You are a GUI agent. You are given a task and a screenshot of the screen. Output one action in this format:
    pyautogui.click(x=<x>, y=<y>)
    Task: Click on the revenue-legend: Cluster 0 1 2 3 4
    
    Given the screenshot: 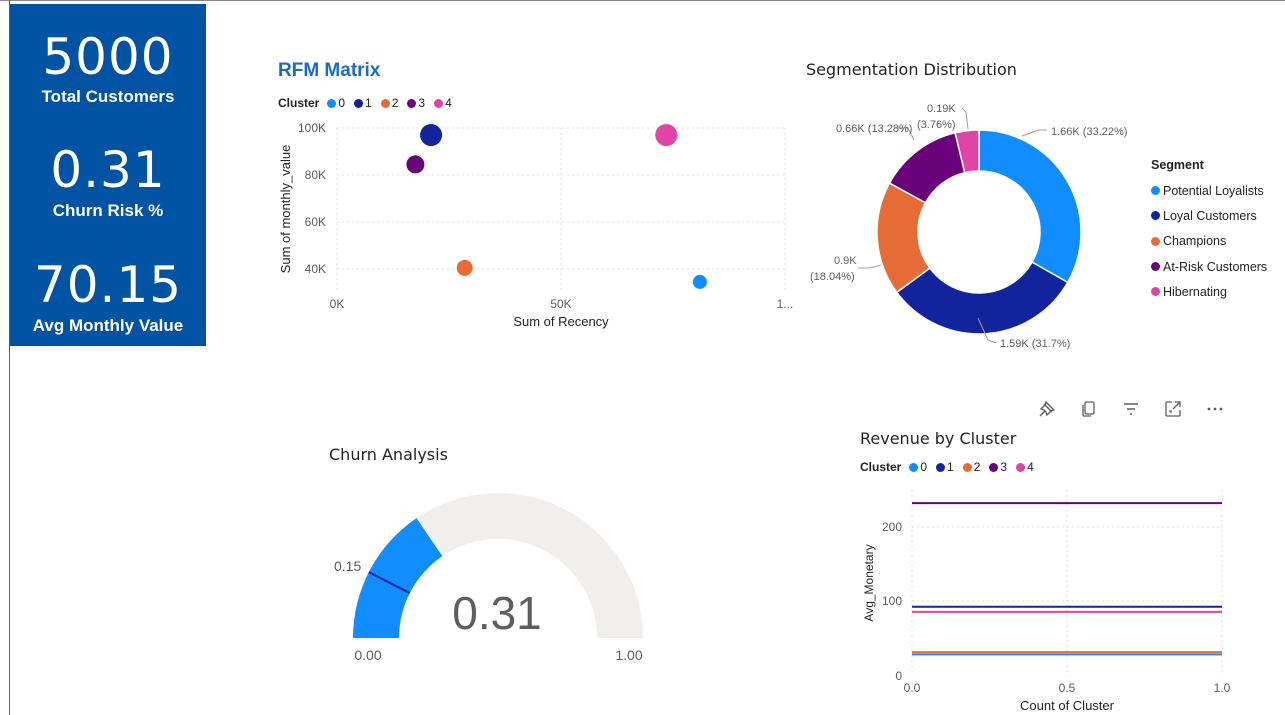 What is the action you would take?
    pyautogui.click(x=949, y=467)
    